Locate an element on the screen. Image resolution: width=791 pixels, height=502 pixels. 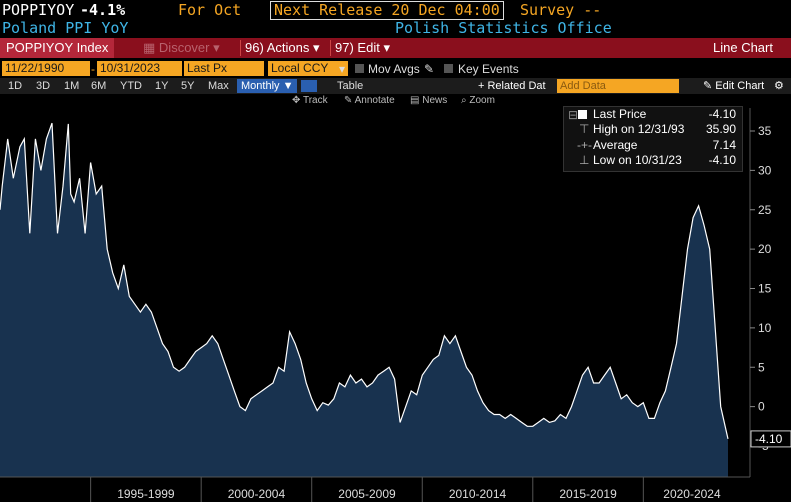
edit-menu: 97) Edit ▾ is located at coordinates (362, 47).